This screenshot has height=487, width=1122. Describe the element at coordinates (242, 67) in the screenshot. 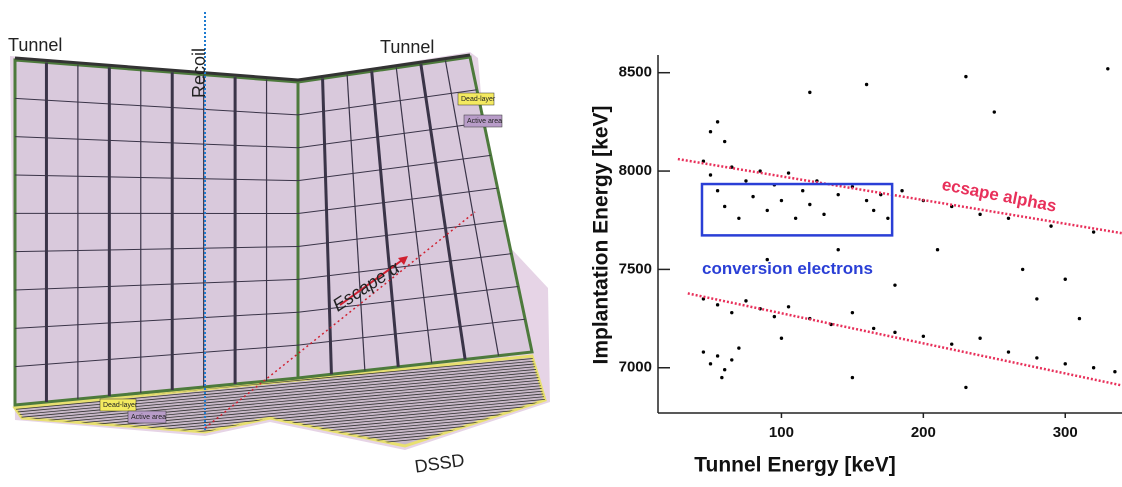

I see `top-edge` at that location.